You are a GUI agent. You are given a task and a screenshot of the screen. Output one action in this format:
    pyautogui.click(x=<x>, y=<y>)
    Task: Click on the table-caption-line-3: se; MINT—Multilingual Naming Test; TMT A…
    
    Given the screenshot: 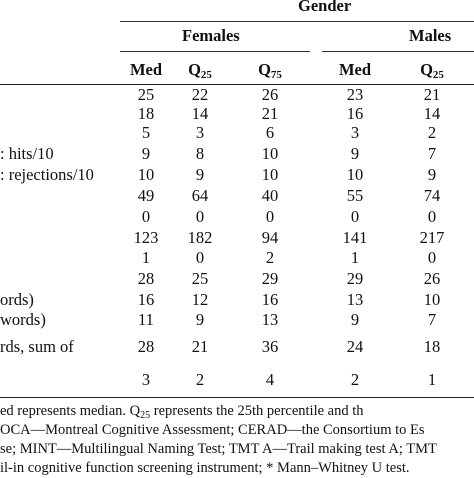 What is the action you would take?
    pyautogui.click(x=218, y=449)
    